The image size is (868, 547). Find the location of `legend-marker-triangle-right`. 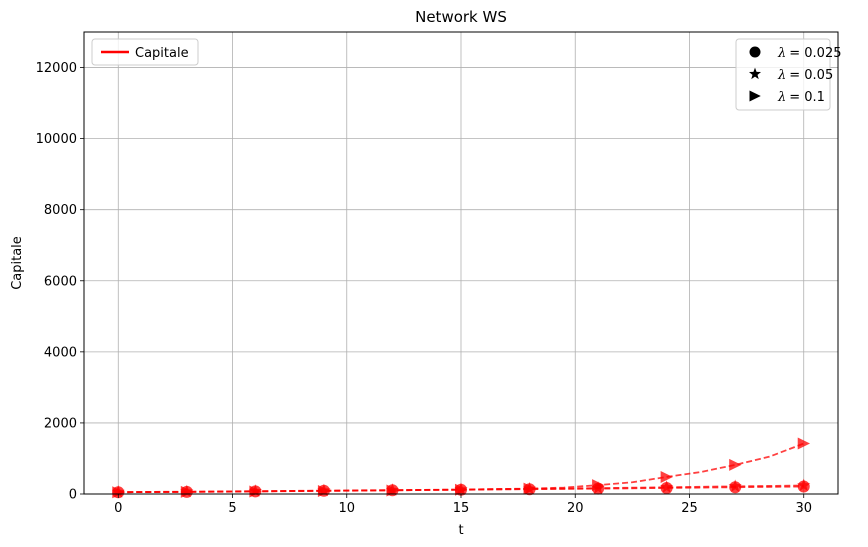

legend-marker-triangle-right is located at coordinates (755, 96).